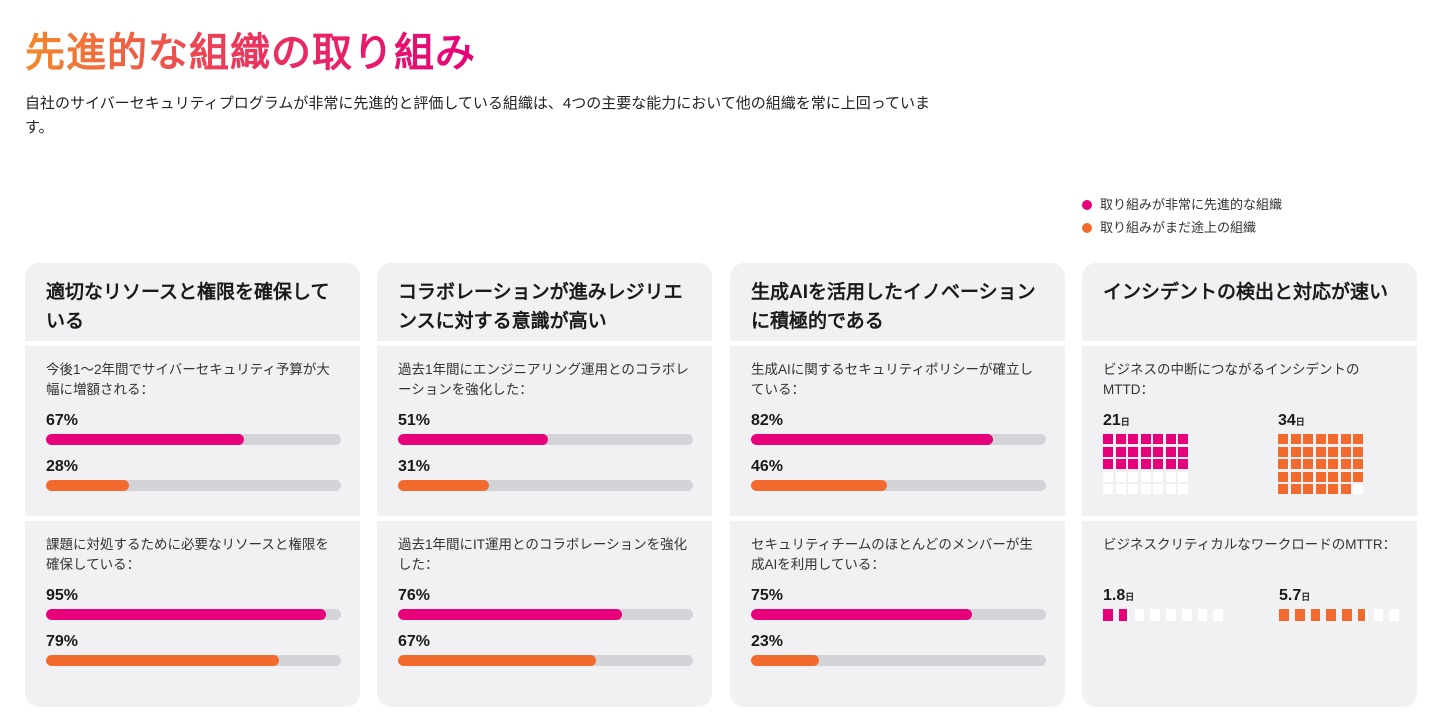 This screenshot has width=1431, height=722. Describe the element at coordinates (250, 49) in the screenshot. I see `page-title: 先進的な組織の取り組み` at that location.